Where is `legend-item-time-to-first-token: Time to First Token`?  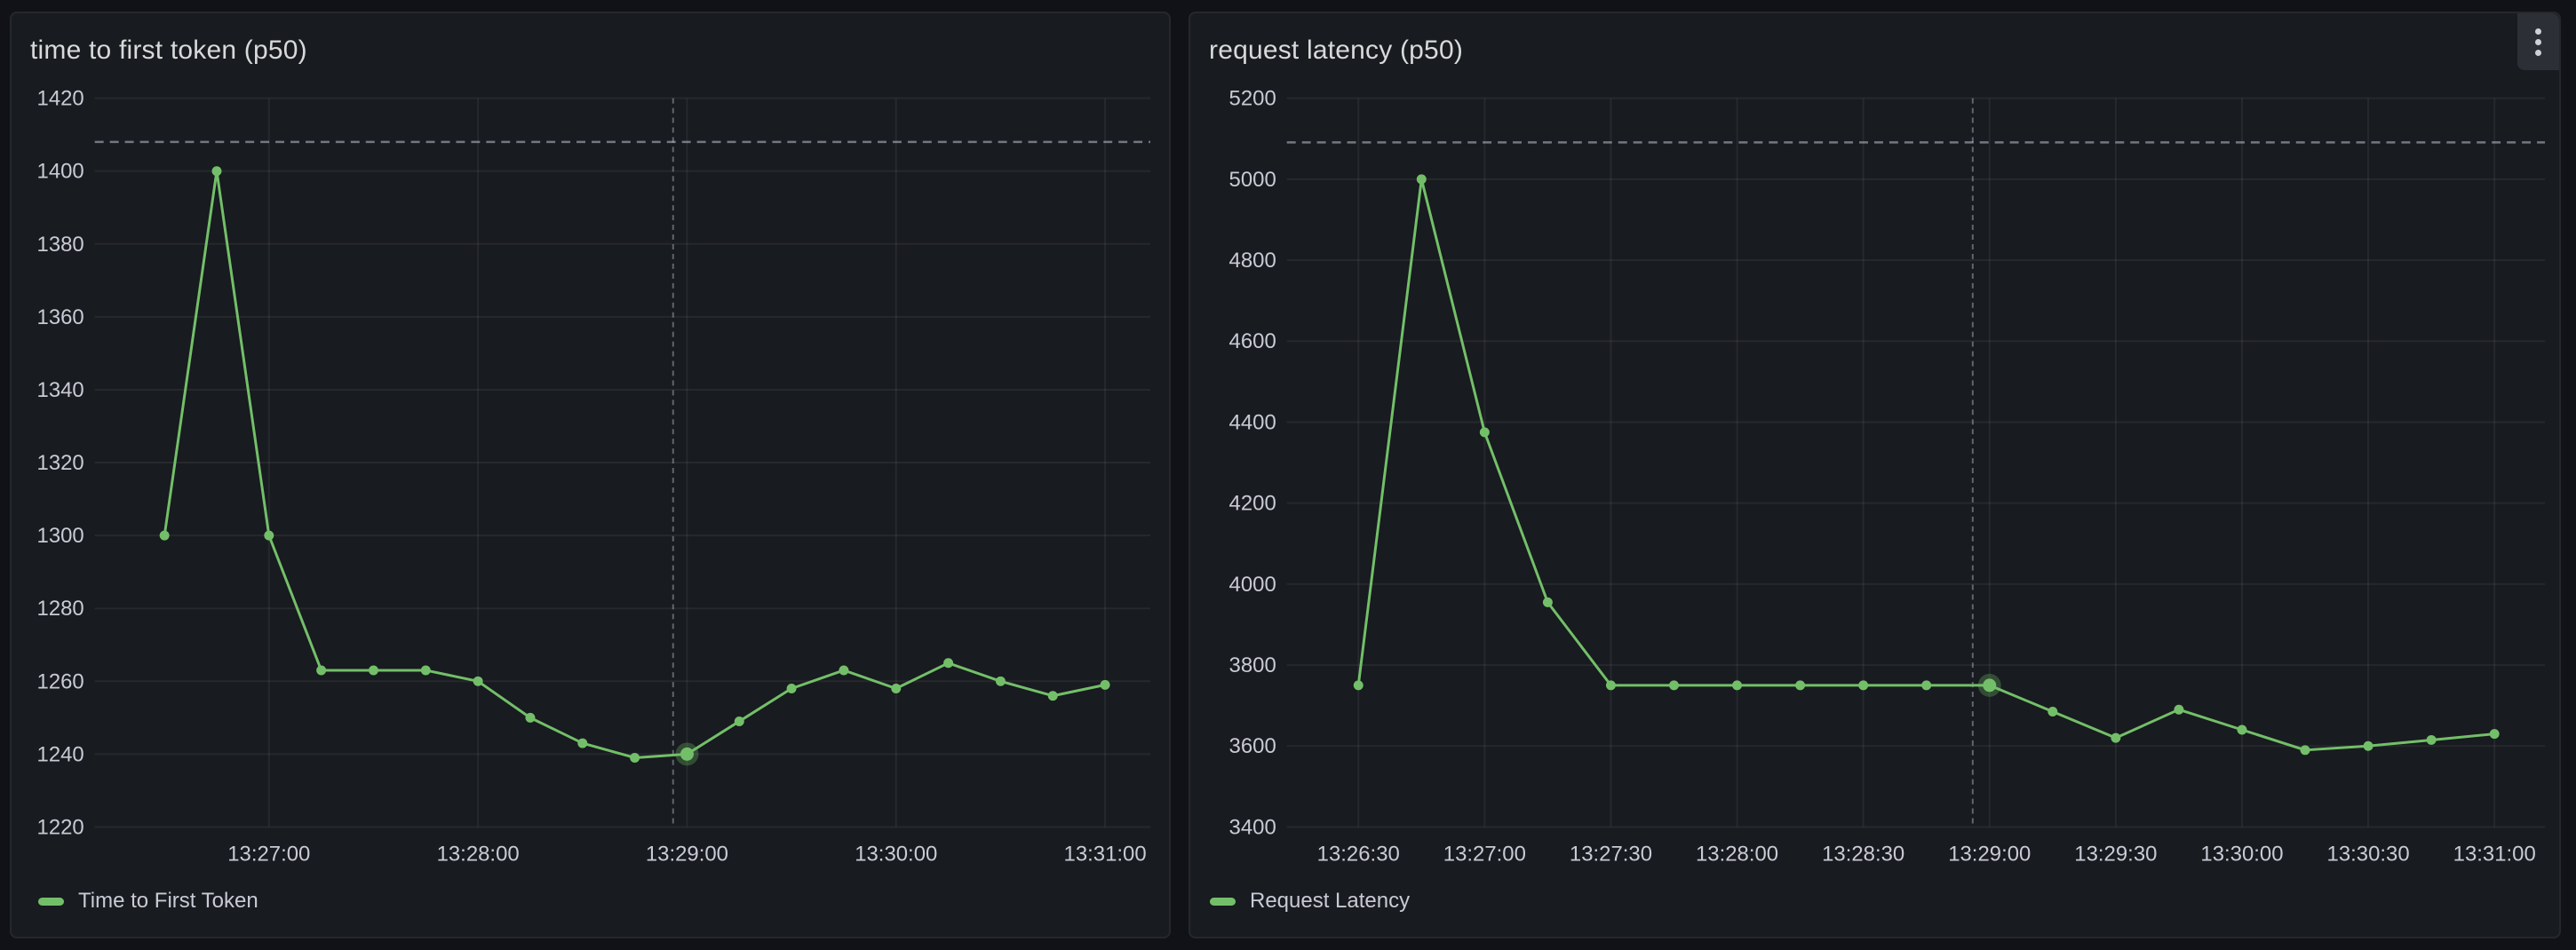 legend-item-time-to-first-token: Time to First Token is located at coordinates (148, 901).